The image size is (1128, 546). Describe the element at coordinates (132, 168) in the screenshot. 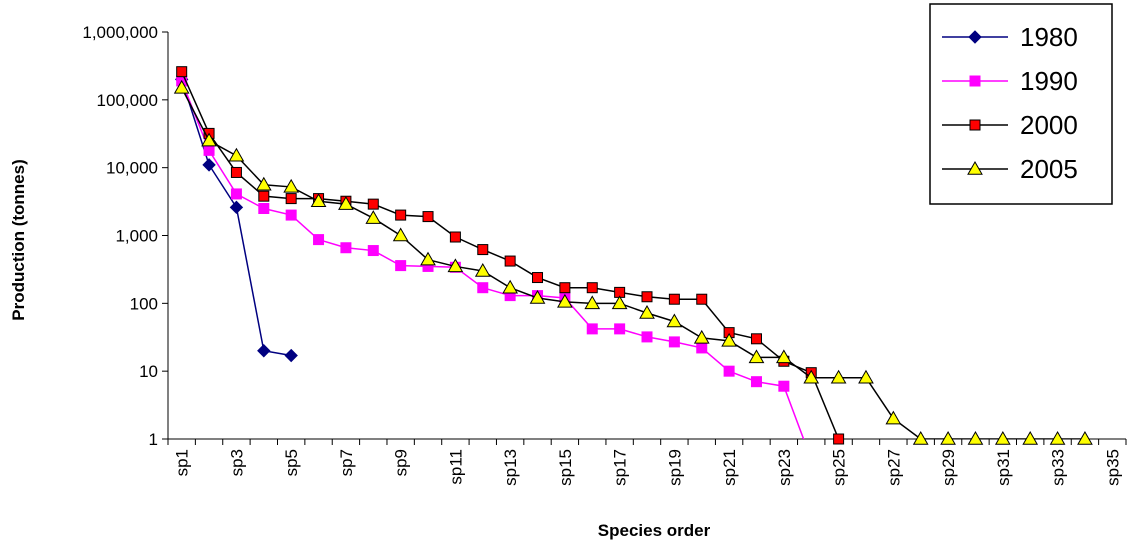

I see `y-tick-label: 10,000` at that location.